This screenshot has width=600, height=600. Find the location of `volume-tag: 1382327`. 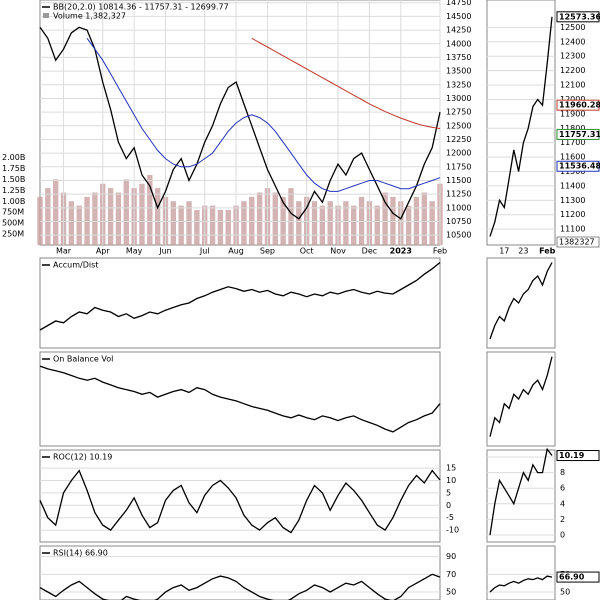

volume-tag: 1382327 is located at coordinates (577, 242).